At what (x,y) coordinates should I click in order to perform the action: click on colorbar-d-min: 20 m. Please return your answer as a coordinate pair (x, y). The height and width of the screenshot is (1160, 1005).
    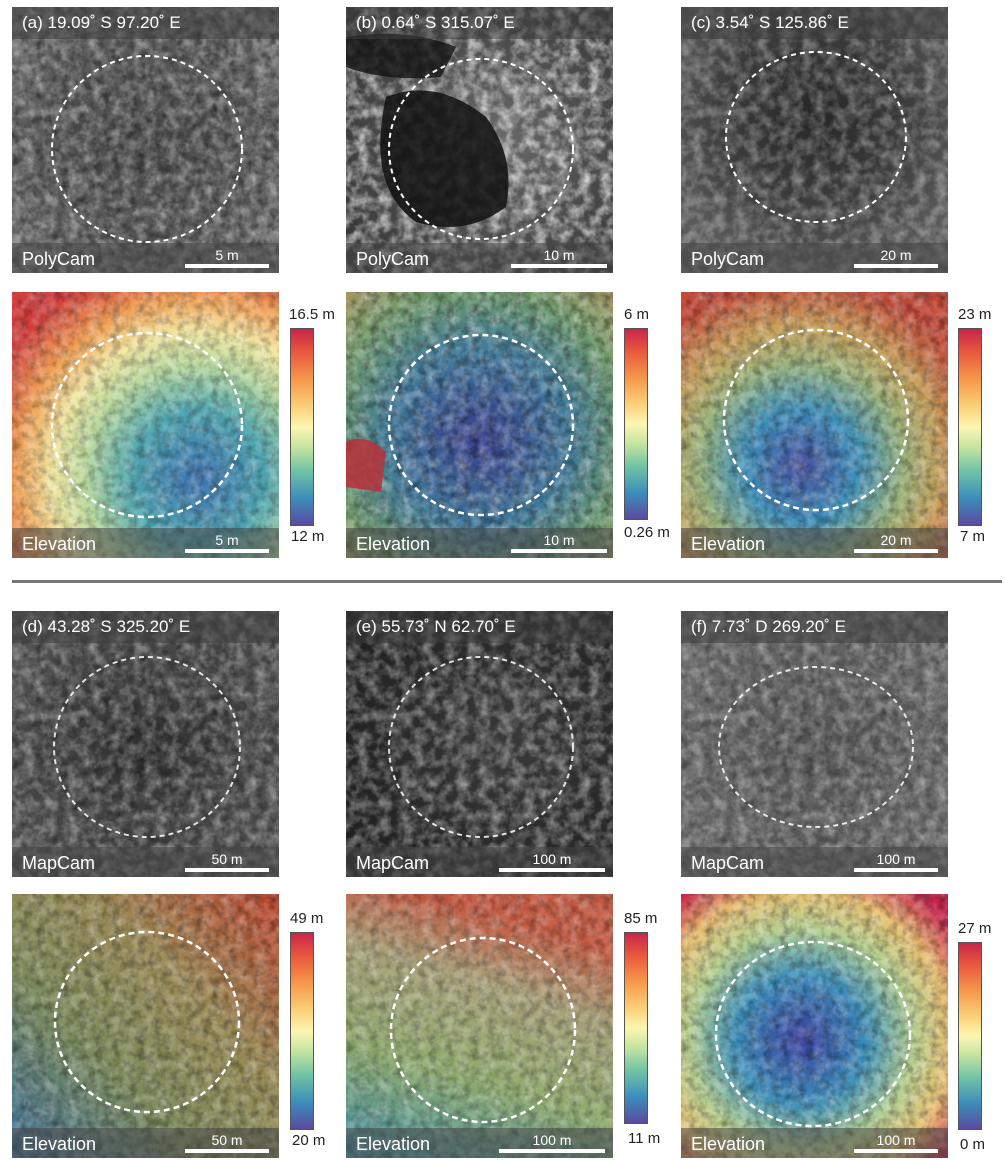
    Looking at the image, I should click on (309, 1140).